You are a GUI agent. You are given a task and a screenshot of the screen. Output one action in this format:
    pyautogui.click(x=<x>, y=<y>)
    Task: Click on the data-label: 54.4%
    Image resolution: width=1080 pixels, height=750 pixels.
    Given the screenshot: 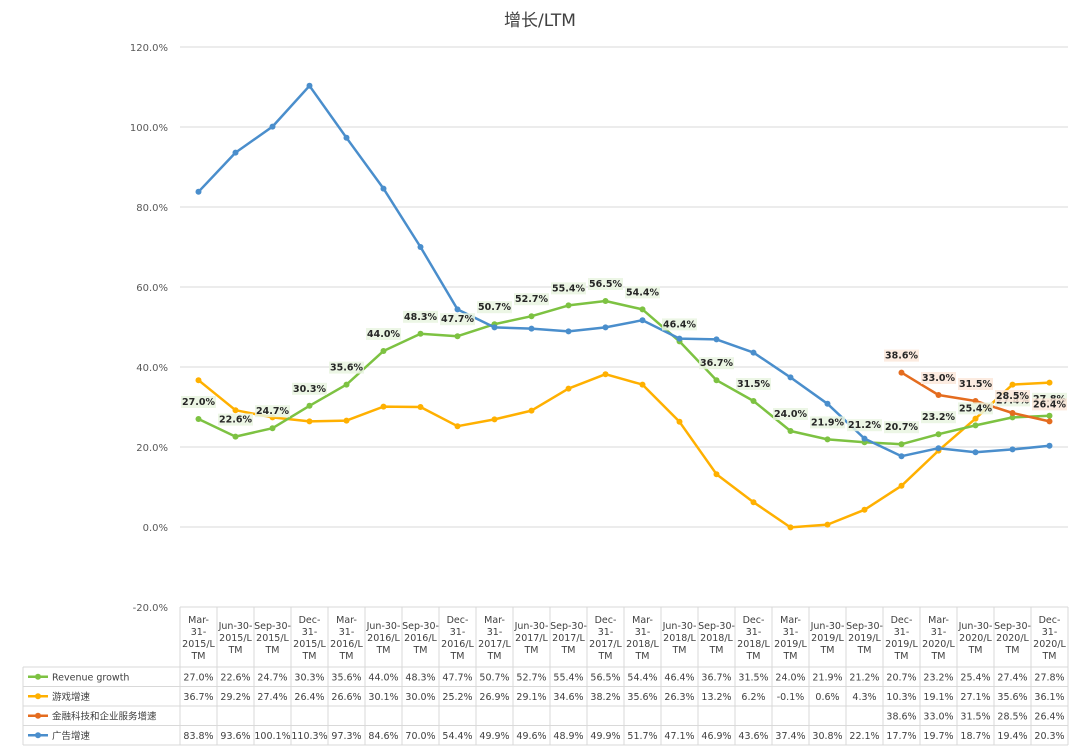 What is the action you would take?
    pyautogui.click(x=642, y=292)
    